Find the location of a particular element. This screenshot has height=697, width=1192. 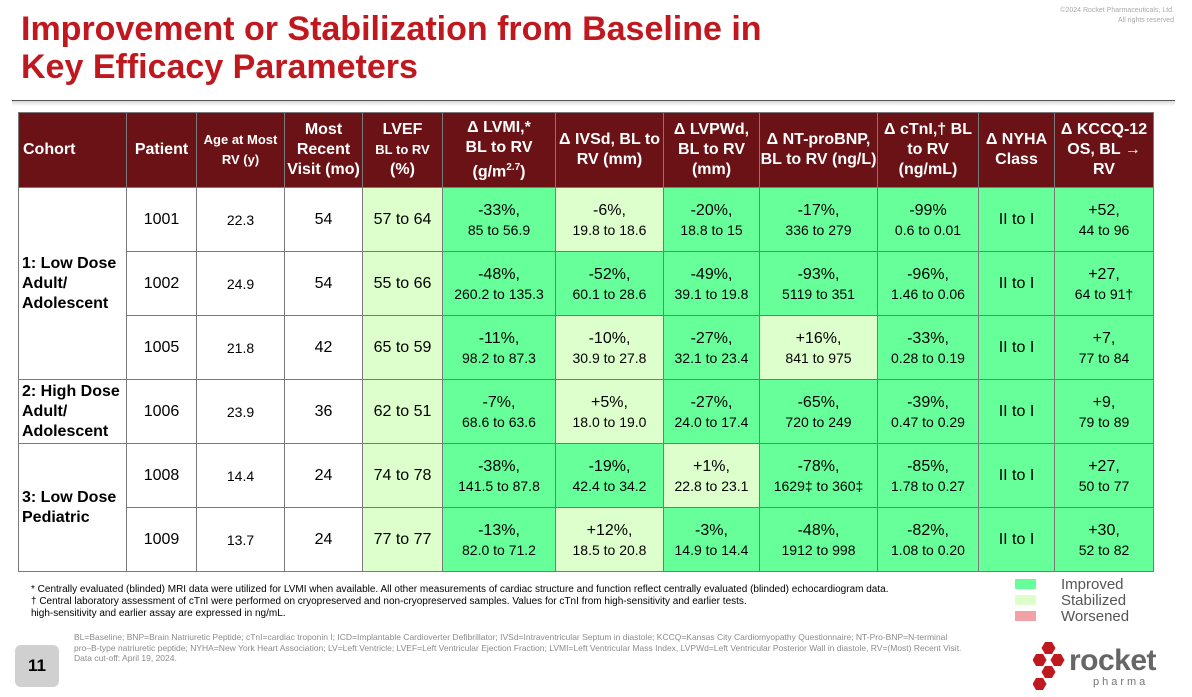

kccq-change: +7, is located at coordinates (1104, 338).